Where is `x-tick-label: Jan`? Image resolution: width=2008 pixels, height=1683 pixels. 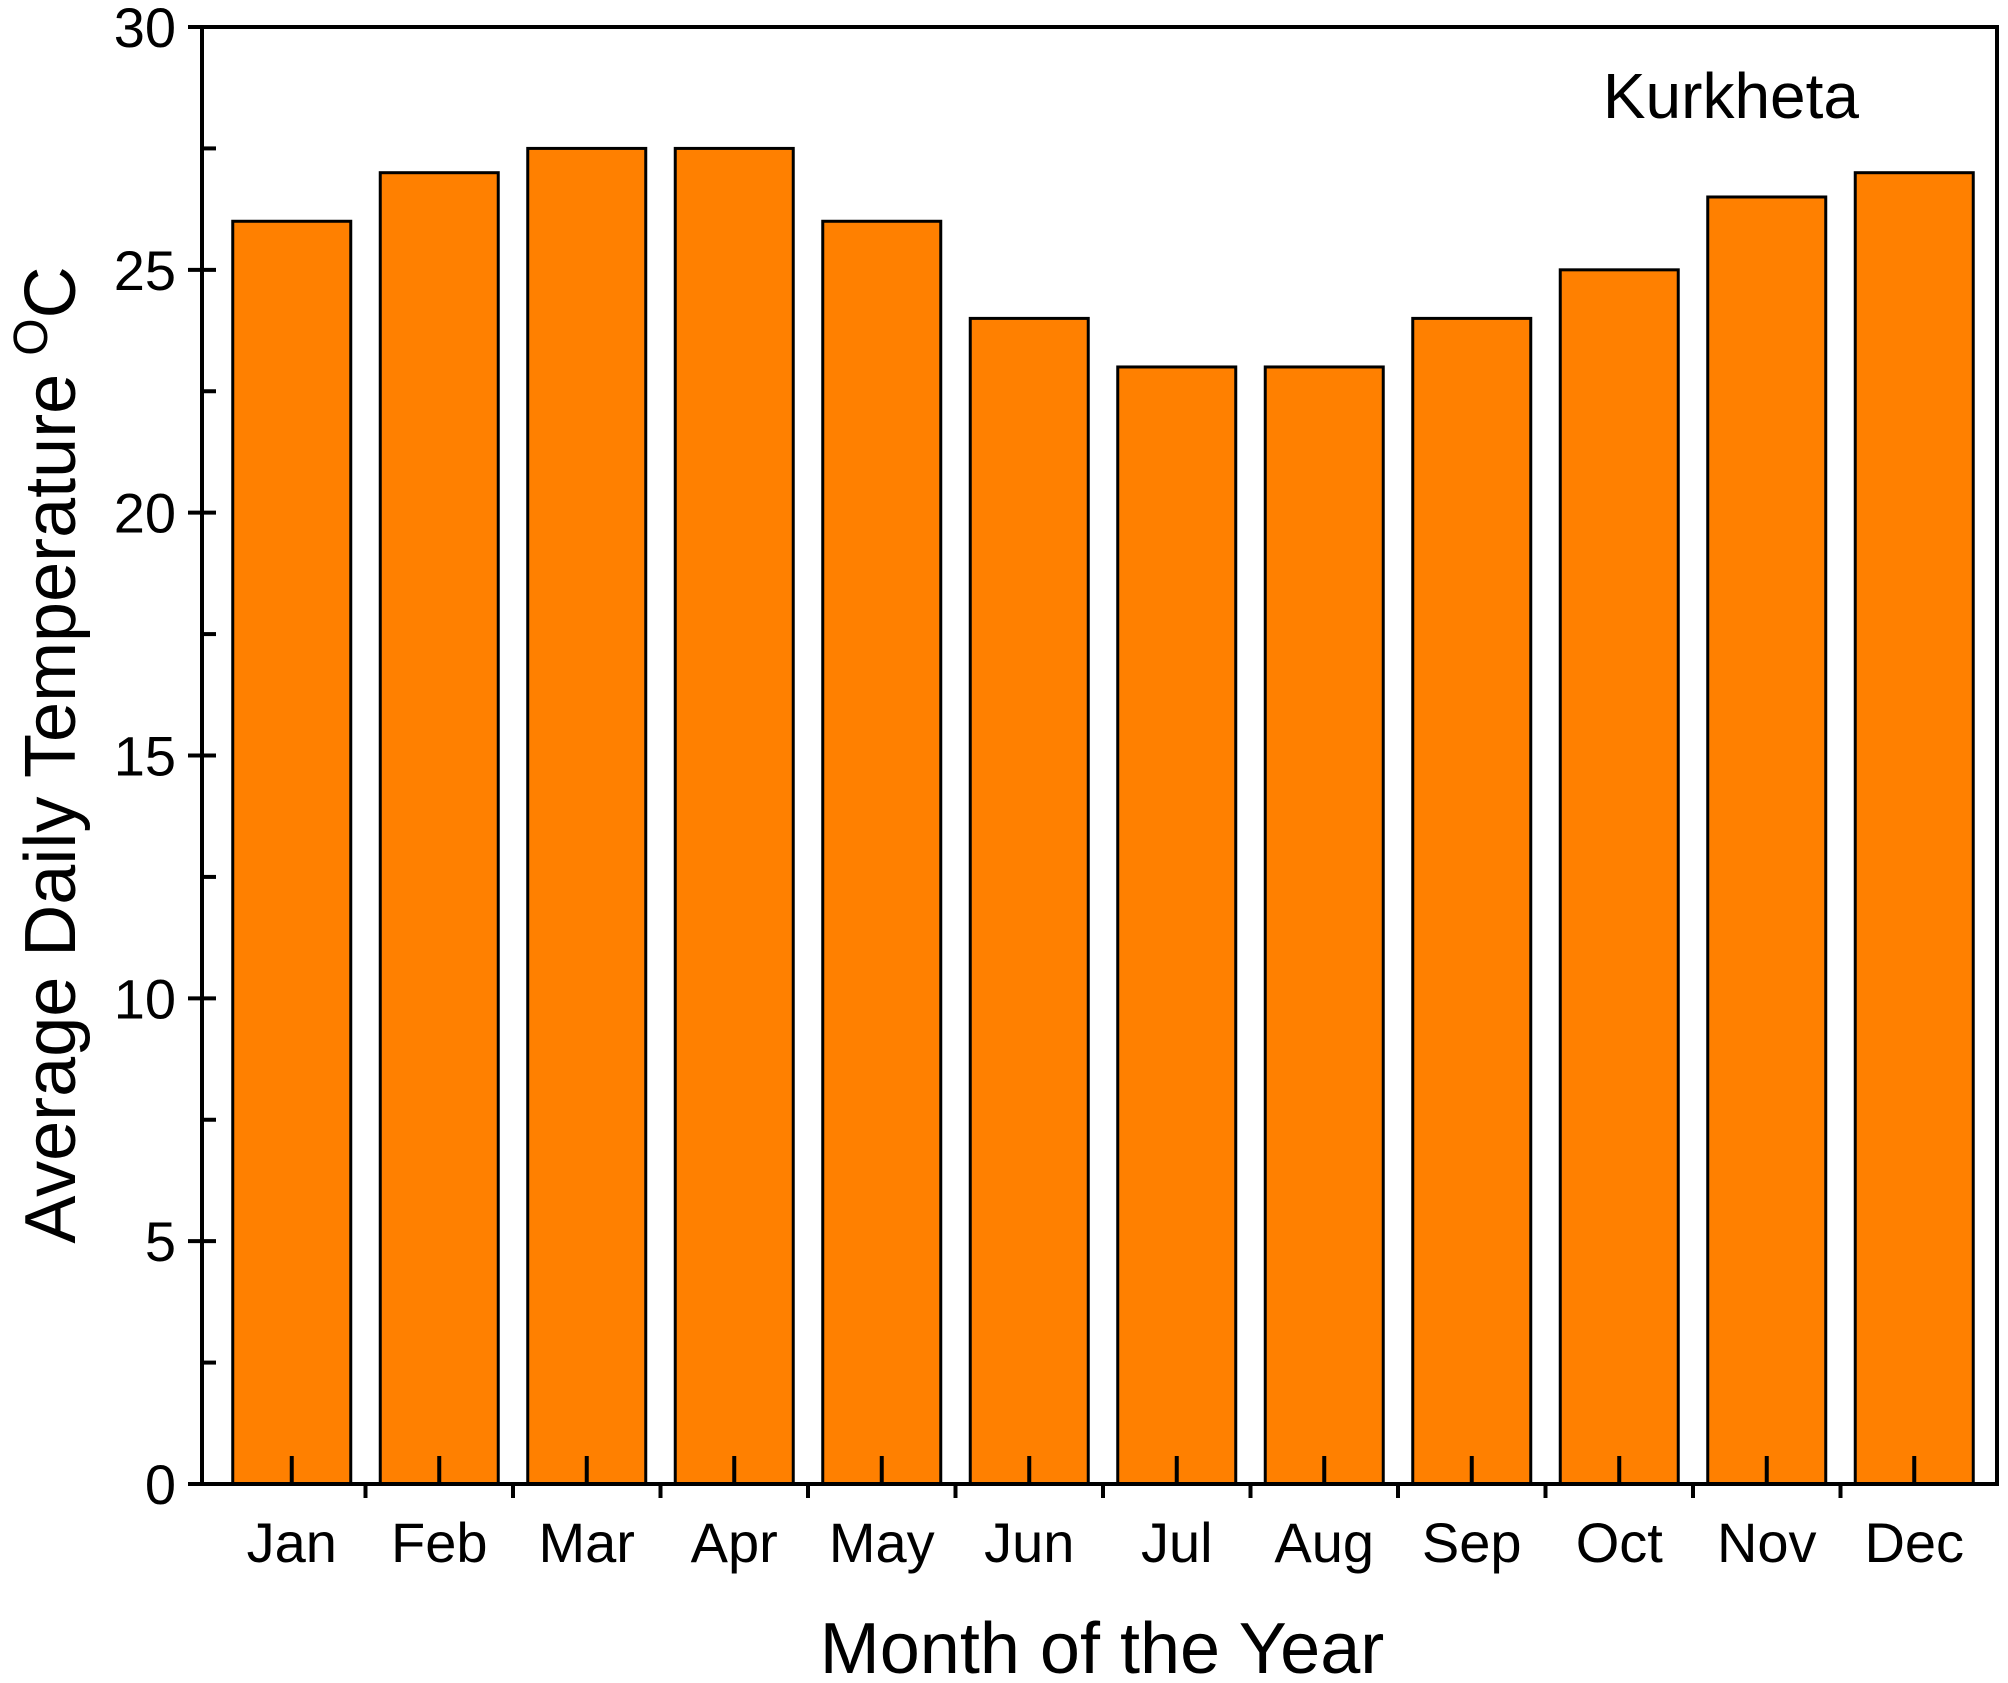
x-tick-label: Jan is located at coordinates (292, 1542).